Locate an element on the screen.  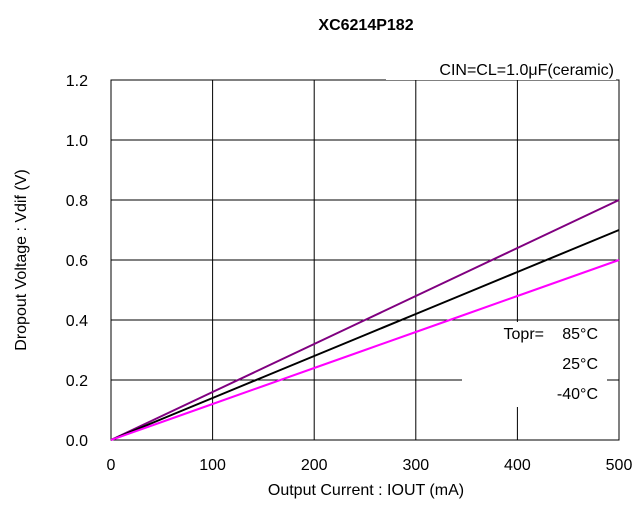
legend-item-25c: 25°C is located at coordinates (580, 364).